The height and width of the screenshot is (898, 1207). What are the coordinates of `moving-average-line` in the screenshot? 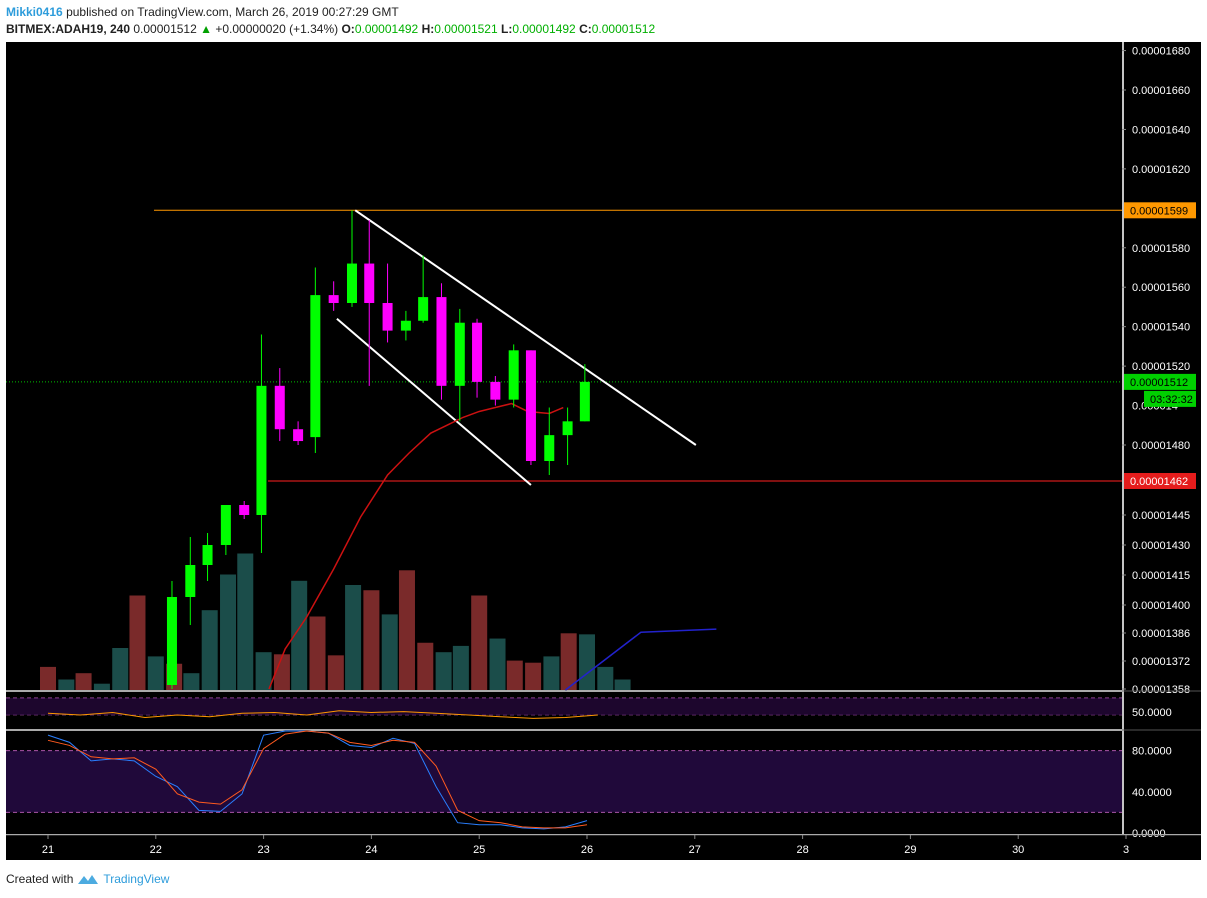 It's located at (416, 546).